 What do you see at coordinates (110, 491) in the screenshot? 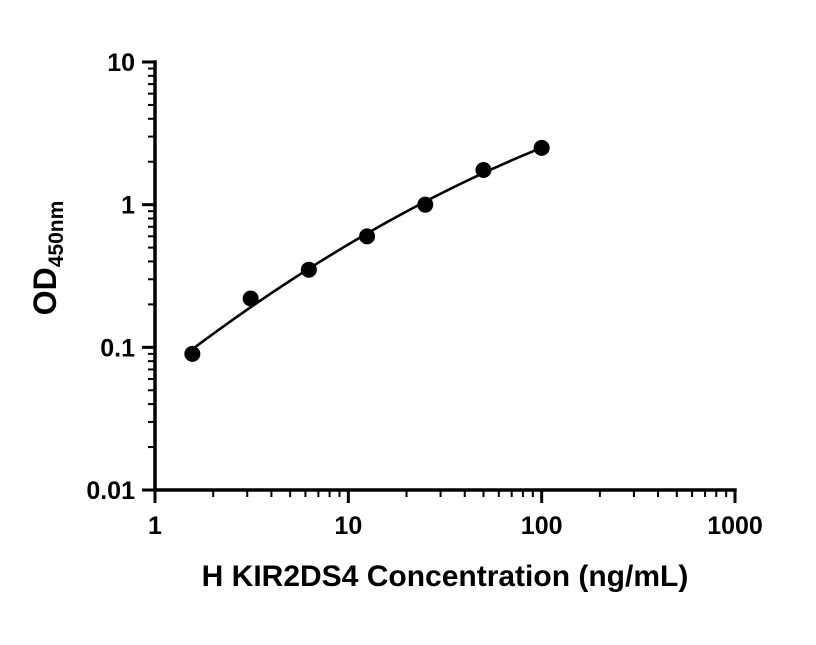
I see `y-tick-label: 0.01` at bounding box center [110, 491].